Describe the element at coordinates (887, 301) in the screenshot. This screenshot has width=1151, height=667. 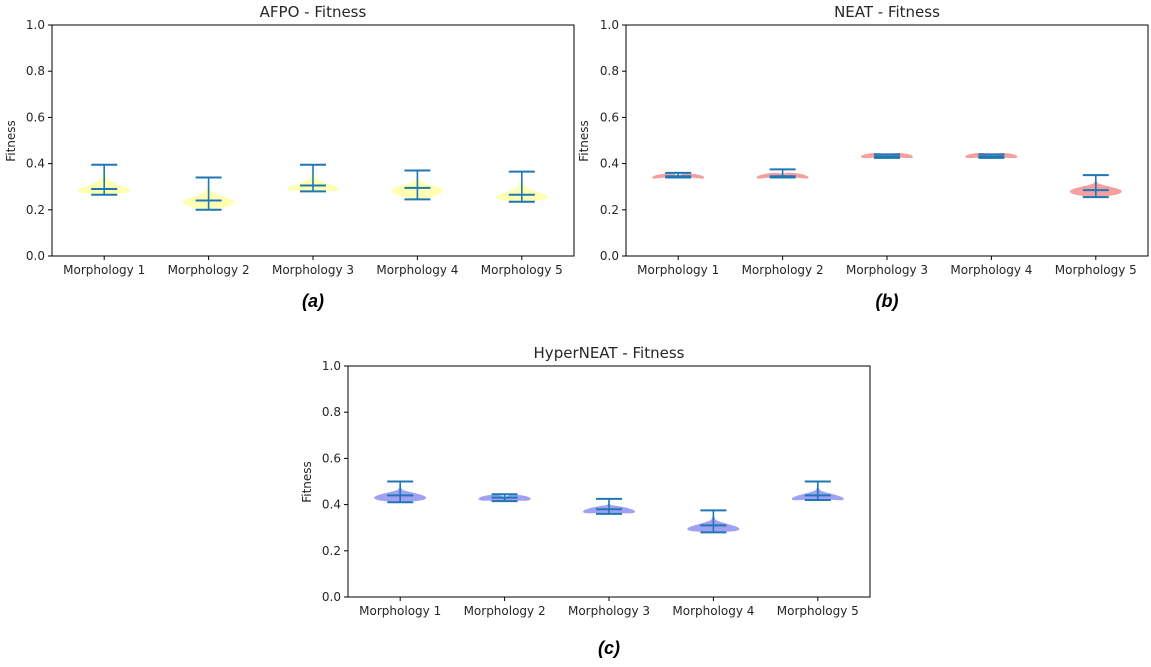
I see `caption-b: (b)` at that location.